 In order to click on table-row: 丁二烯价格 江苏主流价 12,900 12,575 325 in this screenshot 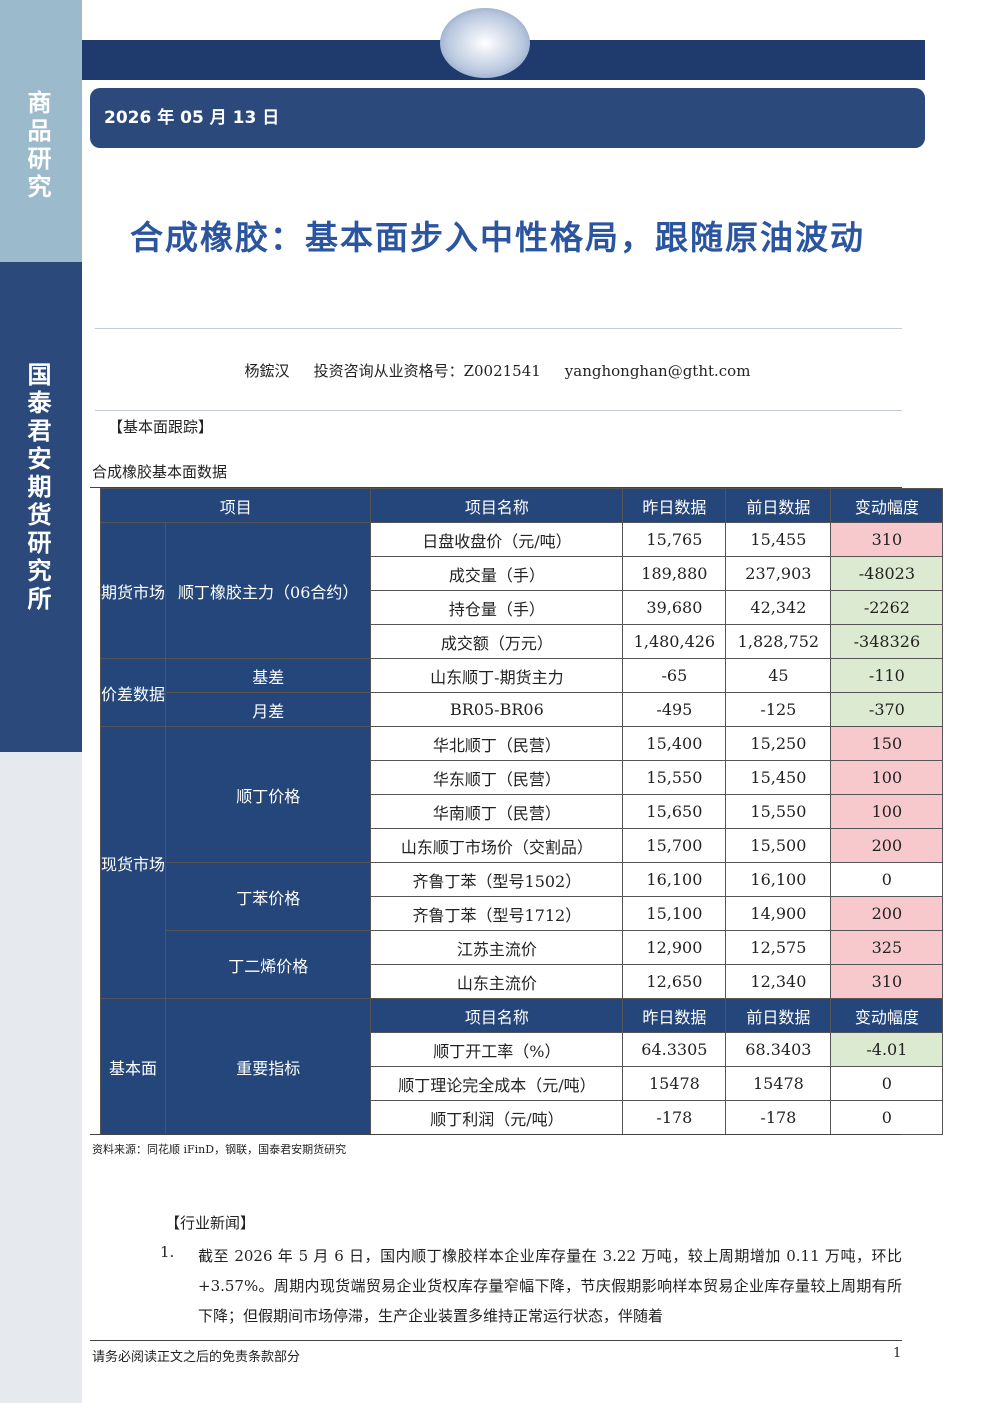, I will do `click(522, 964)`.